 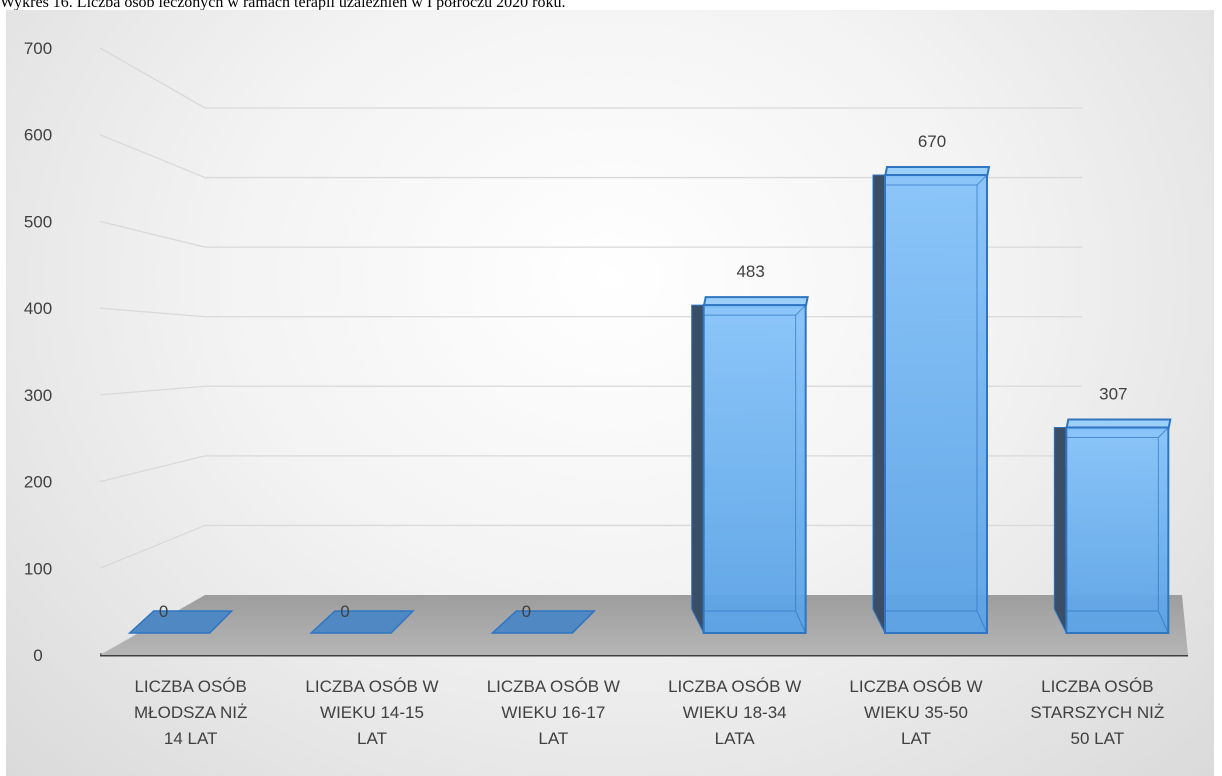 I want to click on chart-floor, so click(x=644, y=625).